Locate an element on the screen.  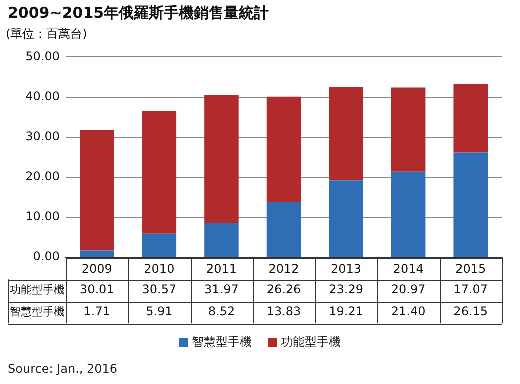
data-label: 19.21 is located at coordinates (346, 311).